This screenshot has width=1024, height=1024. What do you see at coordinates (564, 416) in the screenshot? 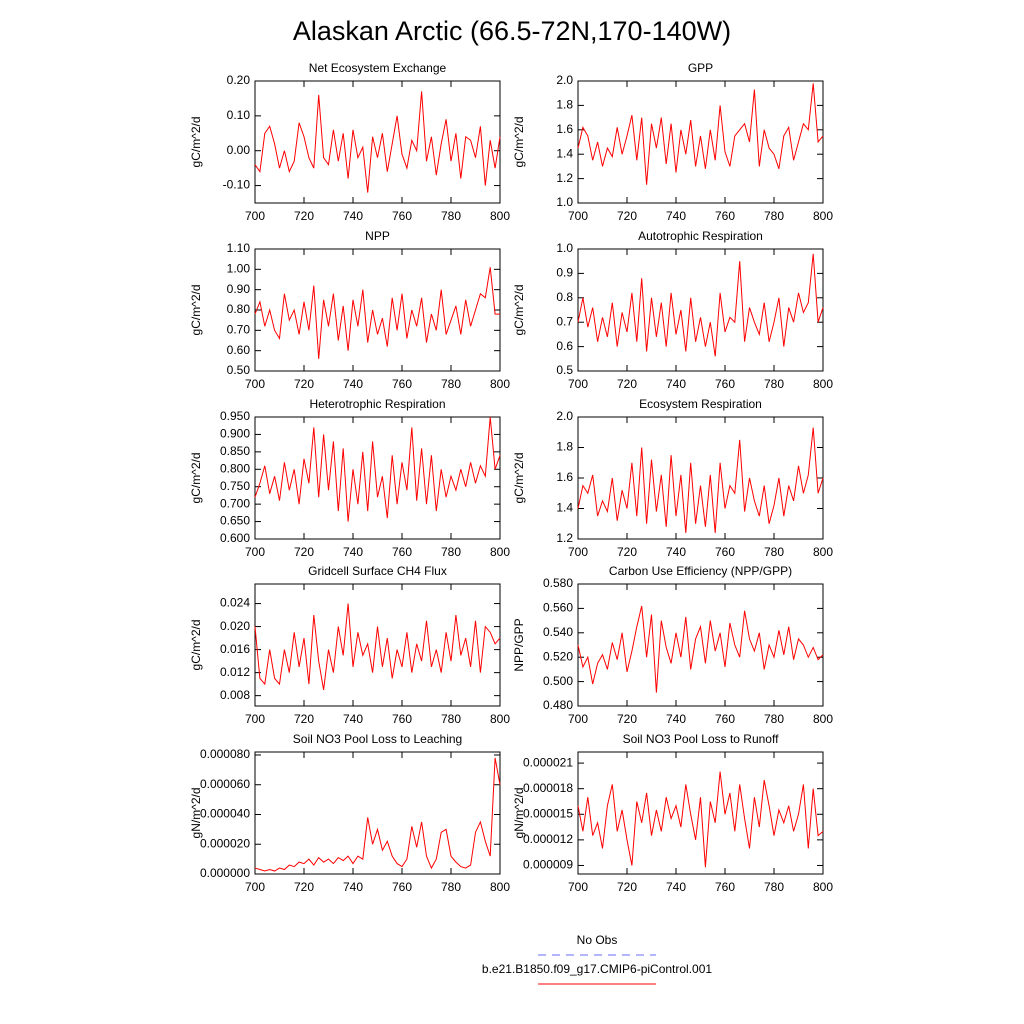
I see `y-tick-label: 2.0` at bounding box center [564, 416].